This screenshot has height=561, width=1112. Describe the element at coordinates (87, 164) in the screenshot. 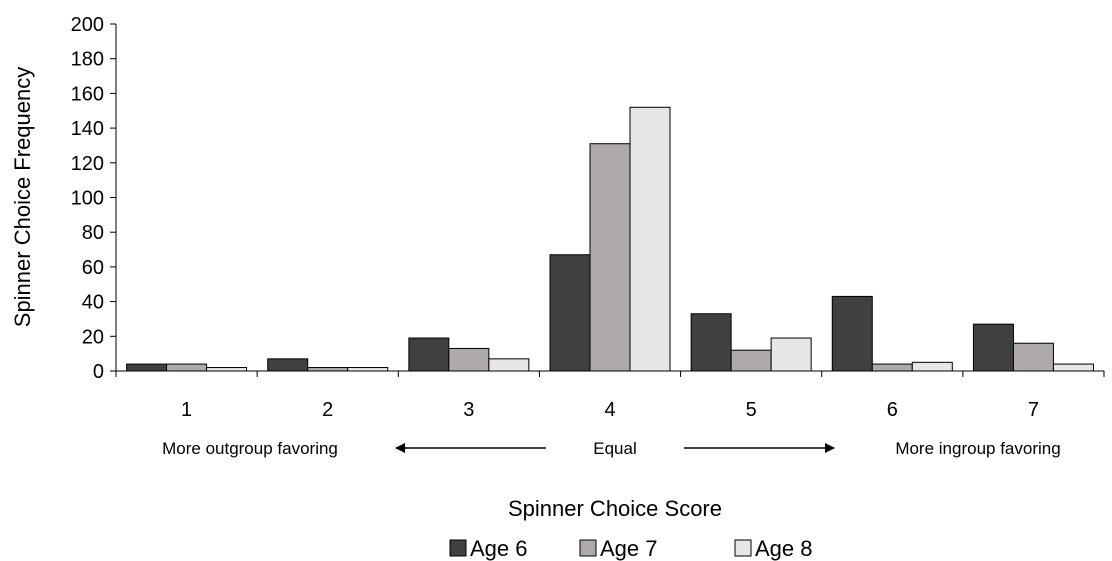

I see `y-tick-label: 120` at that location.